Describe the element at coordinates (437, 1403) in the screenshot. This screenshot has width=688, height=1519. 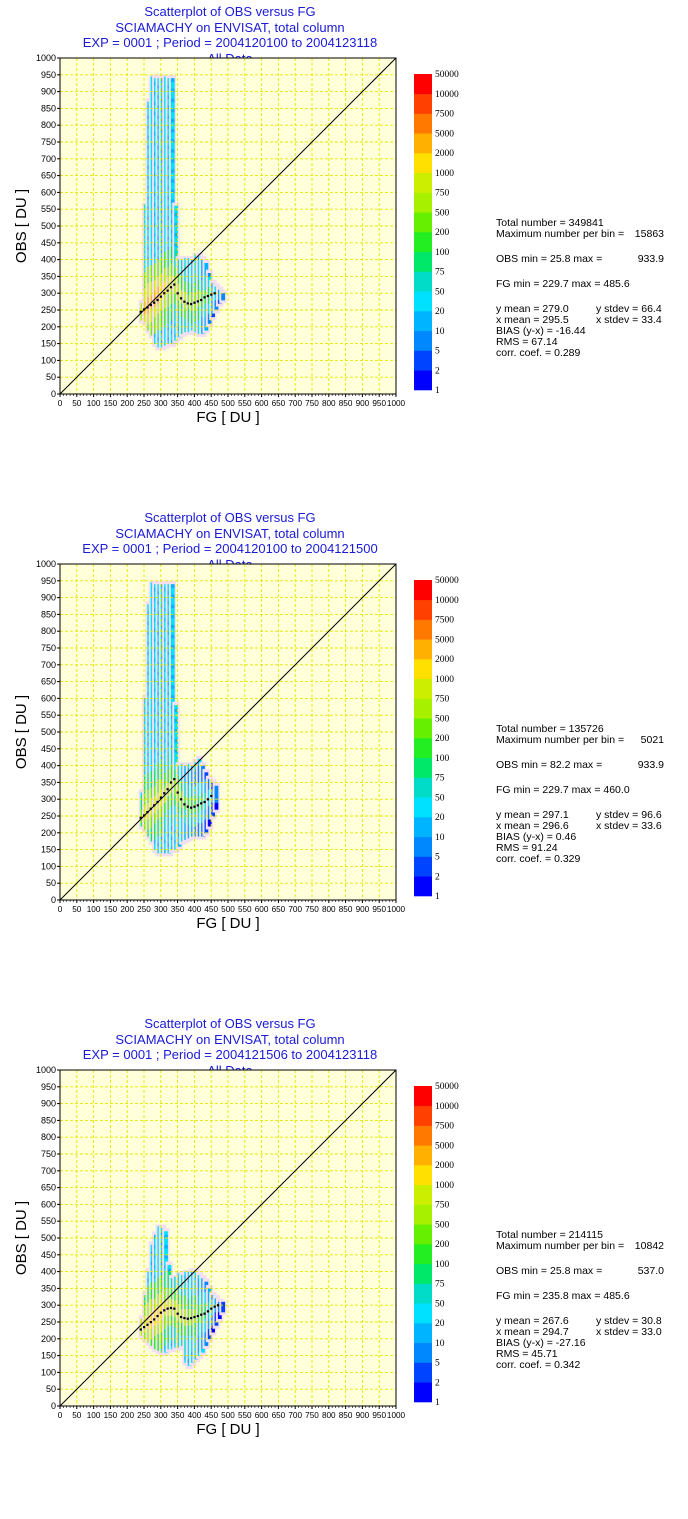
I see `colorbar-label: 1` at that location.